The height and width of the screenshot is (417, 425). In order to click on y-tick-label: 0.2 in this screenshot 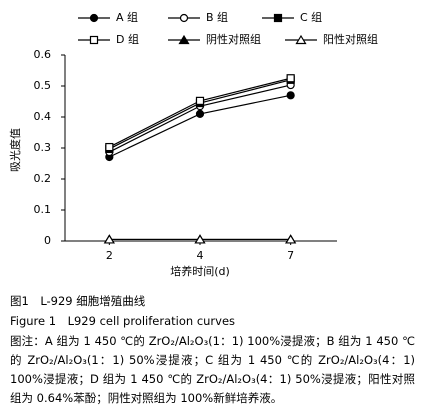, I will do `click(43, 178)`.